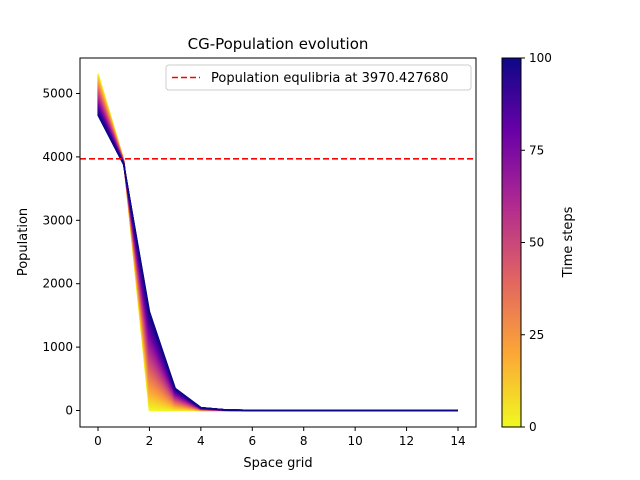  Describe the element at coordinates (280, 437) in the screenshot. I see `x-axis: 0 2 4 6 8 10 12 14` at that location.